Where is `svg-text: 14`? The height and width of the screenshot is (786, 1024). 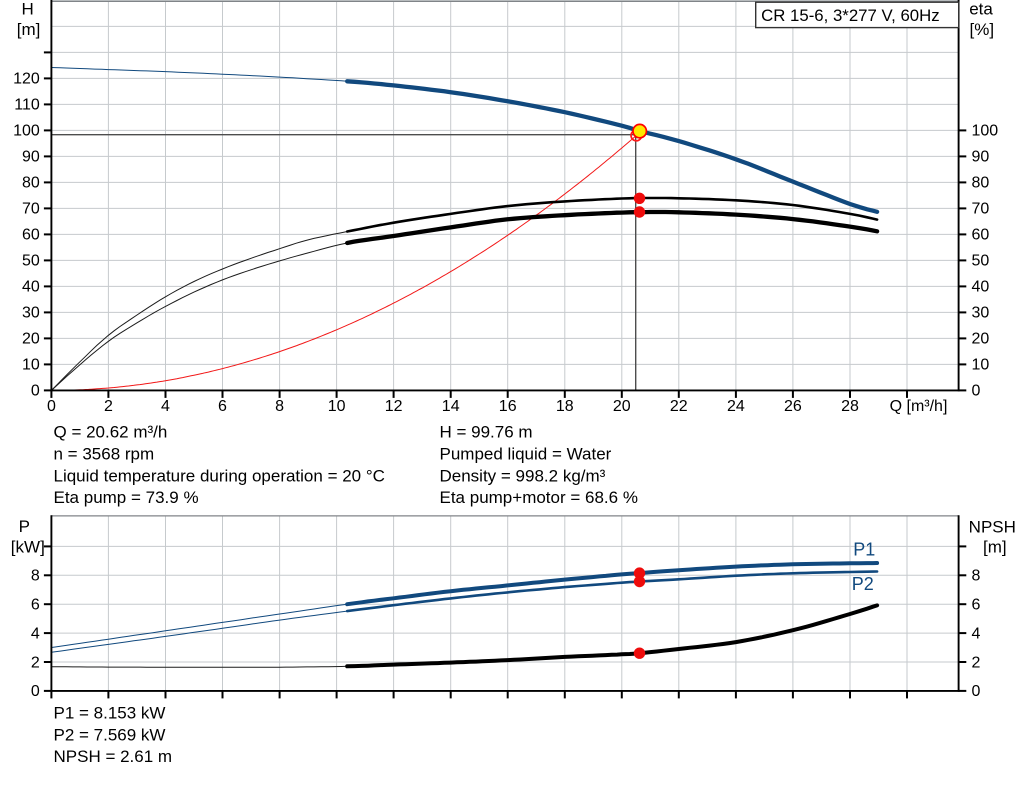 svg-text: 14 is located at coordinates (451, 406).